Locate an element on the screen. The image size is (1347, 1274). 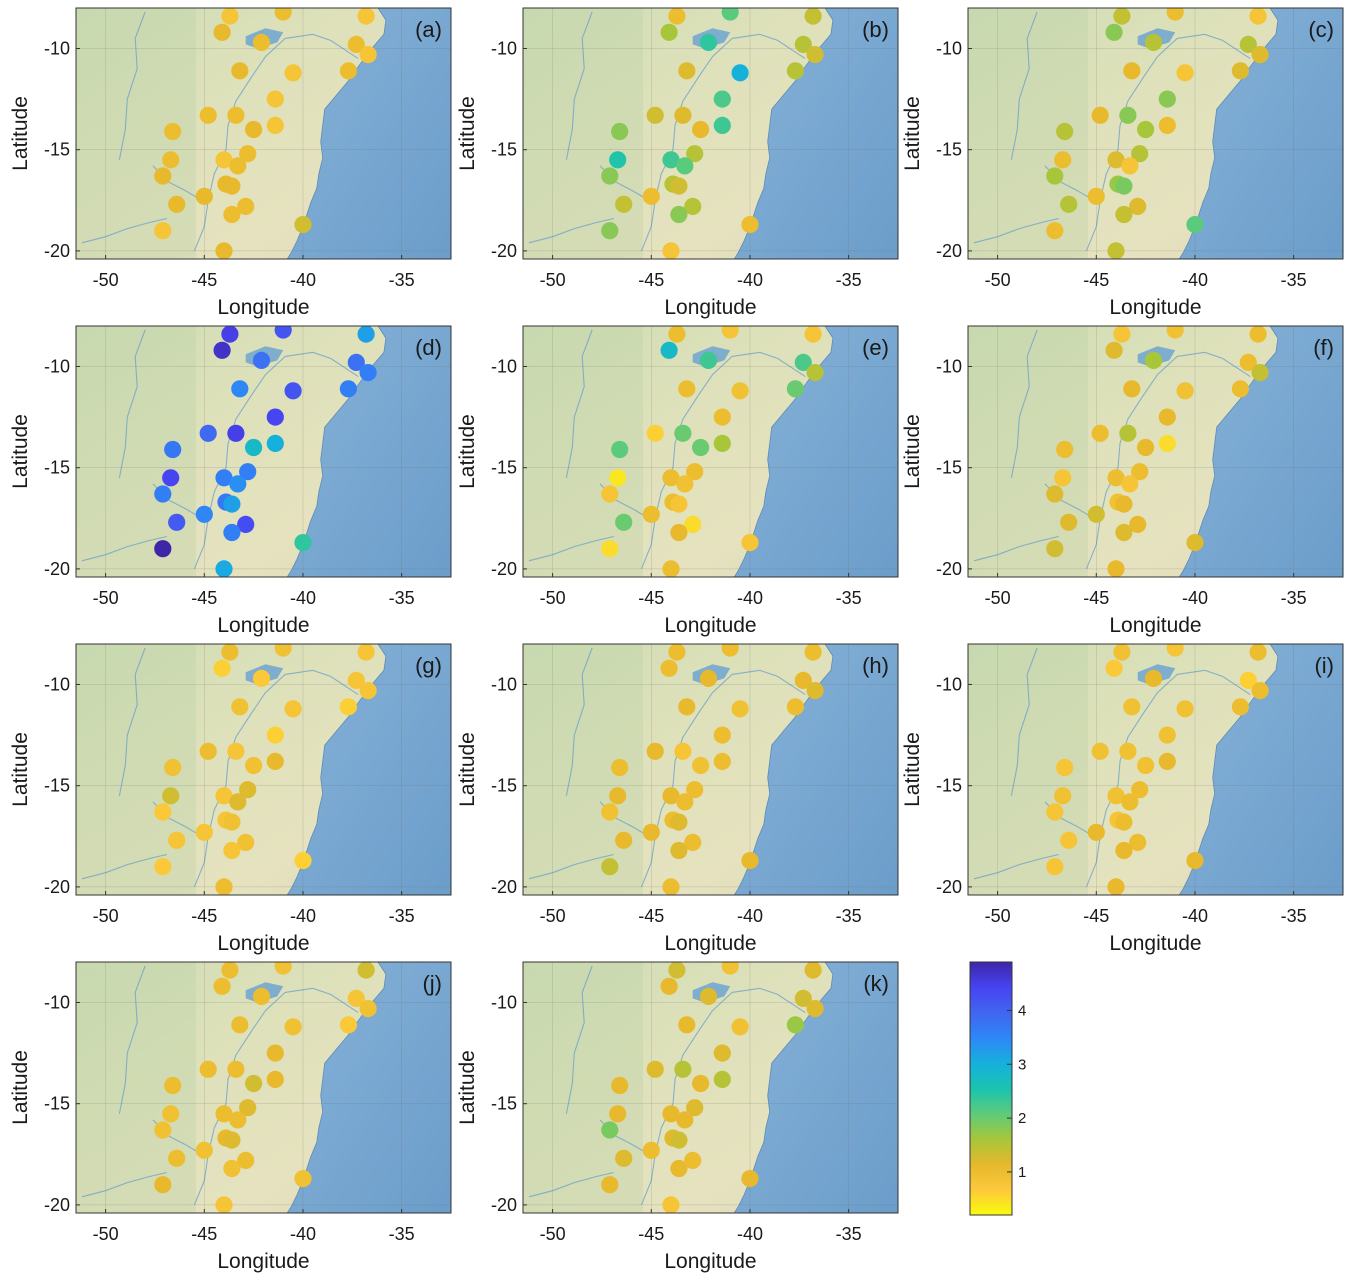
panel-label: (g) is located at coordinates (428, 665).